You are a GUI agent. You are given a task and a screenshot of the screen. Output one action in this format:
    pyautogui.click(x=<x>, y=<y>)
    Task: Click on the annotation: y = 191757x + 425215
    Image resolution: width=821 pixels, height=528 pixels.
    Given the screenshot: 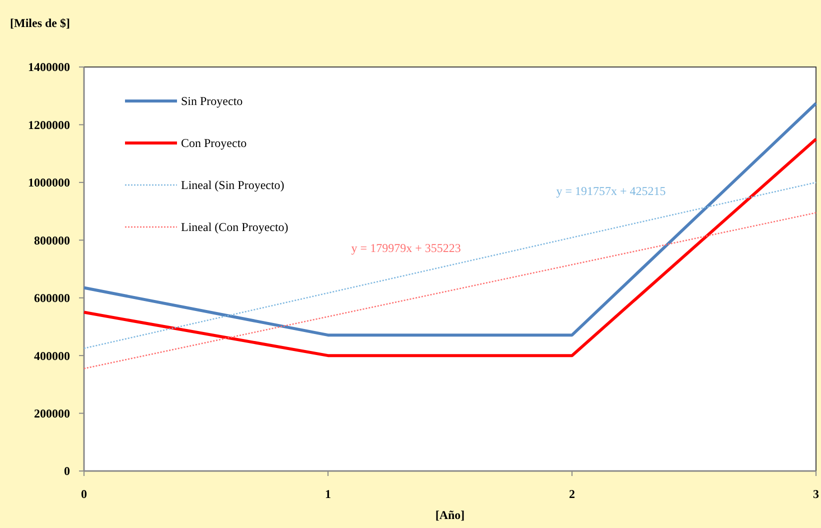 What is the action you would take?
    pyautogui.click(x=611, y=191)
    